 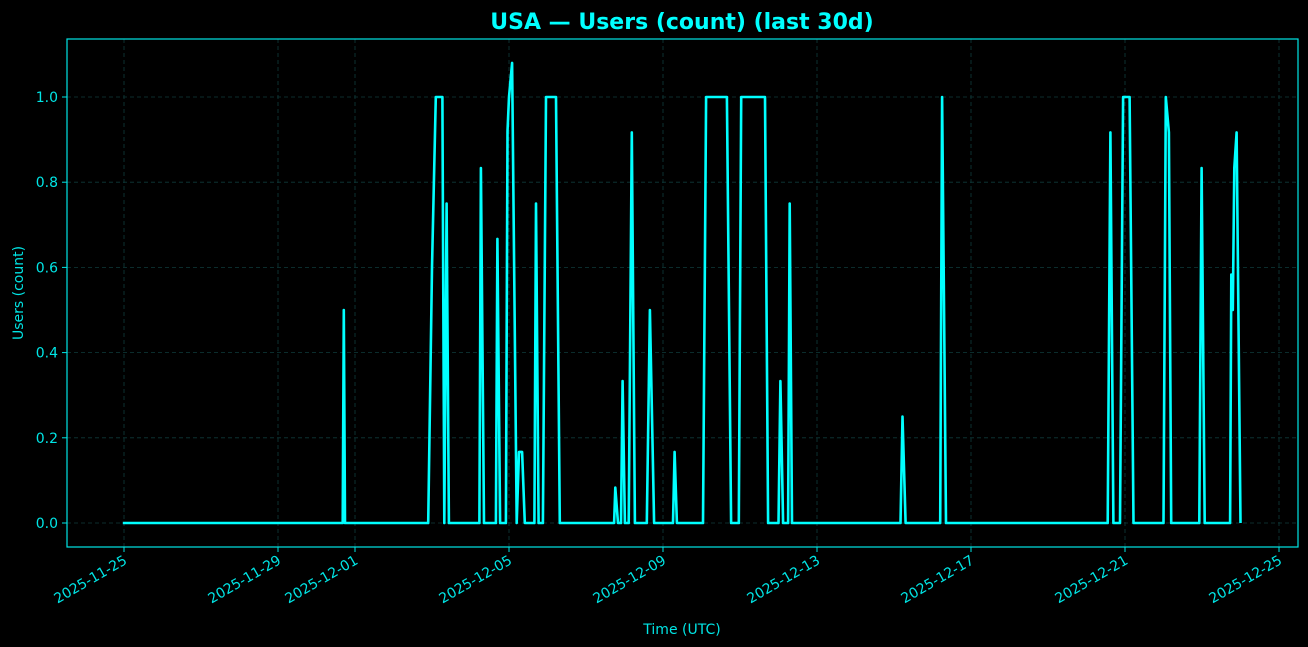 What do you see at coordinates (681, 22) in the screenshot?
I see `chart-title: USA — Users (count) (last 30d)` at bounding box center [681, 22].